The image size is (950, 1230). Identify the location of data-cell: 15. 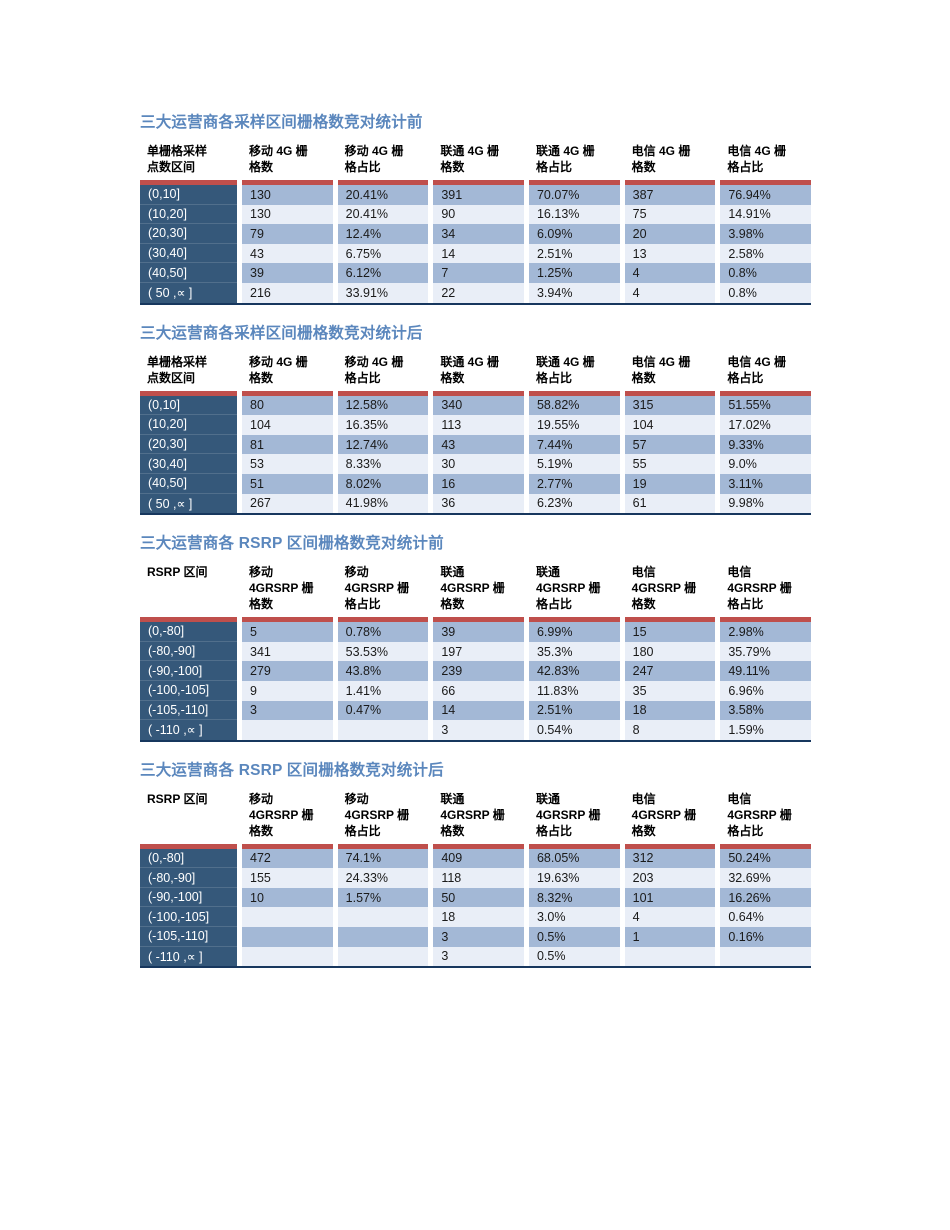
(670, 632).